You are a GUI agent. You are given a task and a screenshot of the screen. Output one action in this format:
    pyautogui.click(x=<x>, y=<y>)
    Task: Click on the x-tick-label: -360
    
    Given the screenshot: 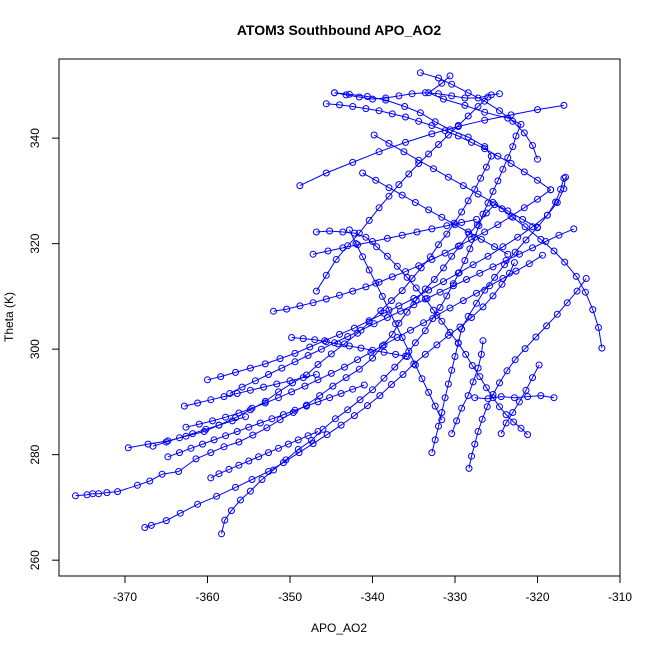 What is the action you would take?
    pyautogui.click(x=207, y=597)
    